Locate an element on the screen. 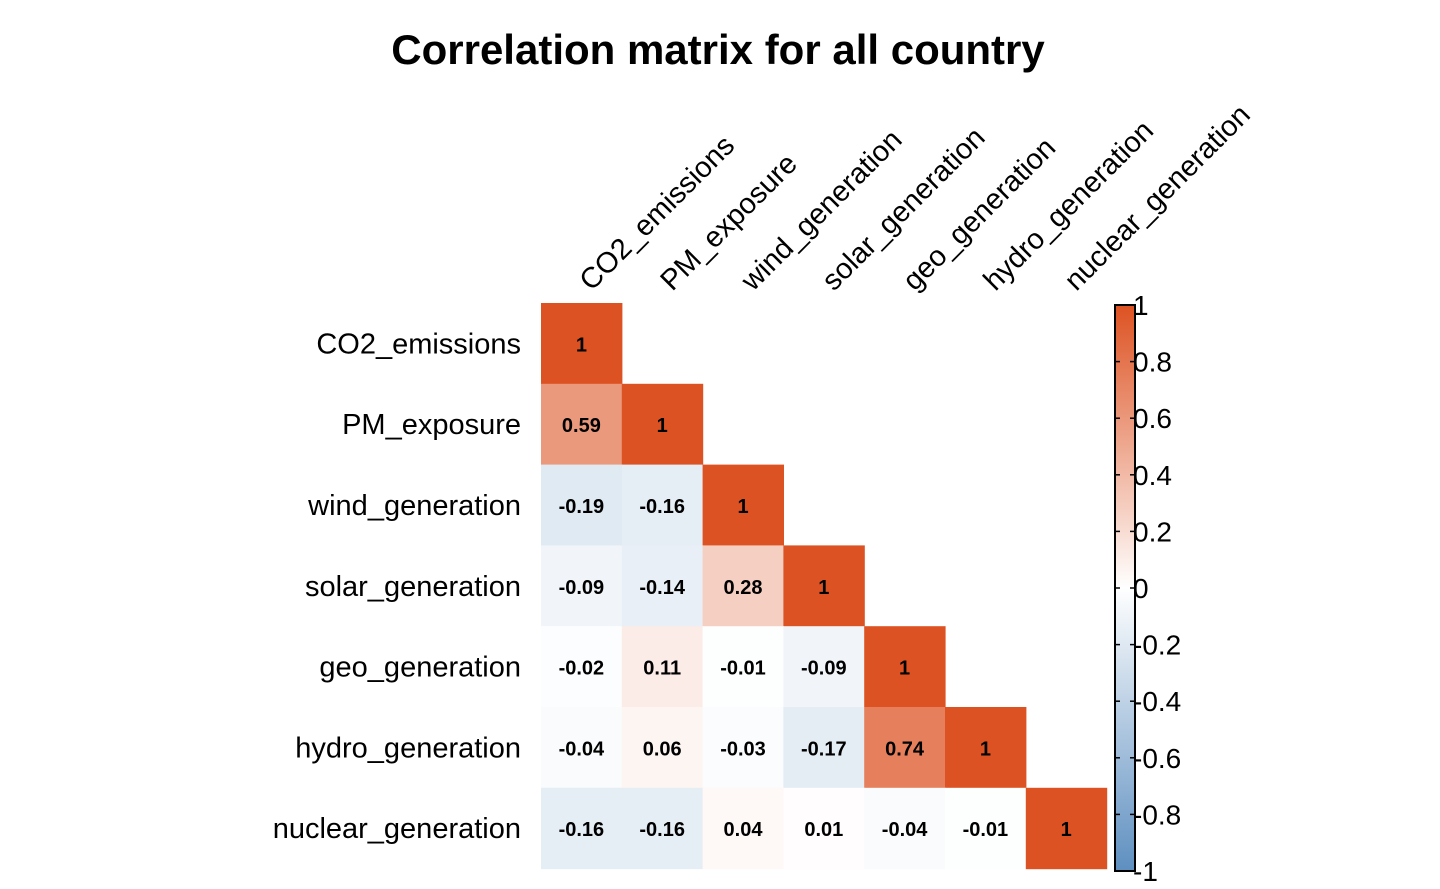 This screenshot has width=1440, height=889. cell-solar_generation-solar_generation is located at coordinates (824, 586).